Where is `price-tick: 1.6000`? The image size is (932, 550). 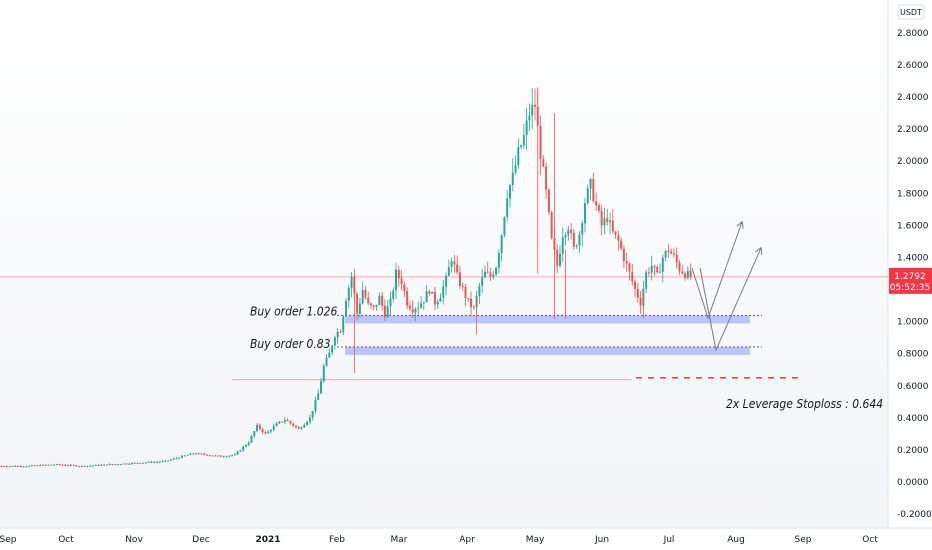 price-tick: 1.6000 is located at coordinates (913, 226).